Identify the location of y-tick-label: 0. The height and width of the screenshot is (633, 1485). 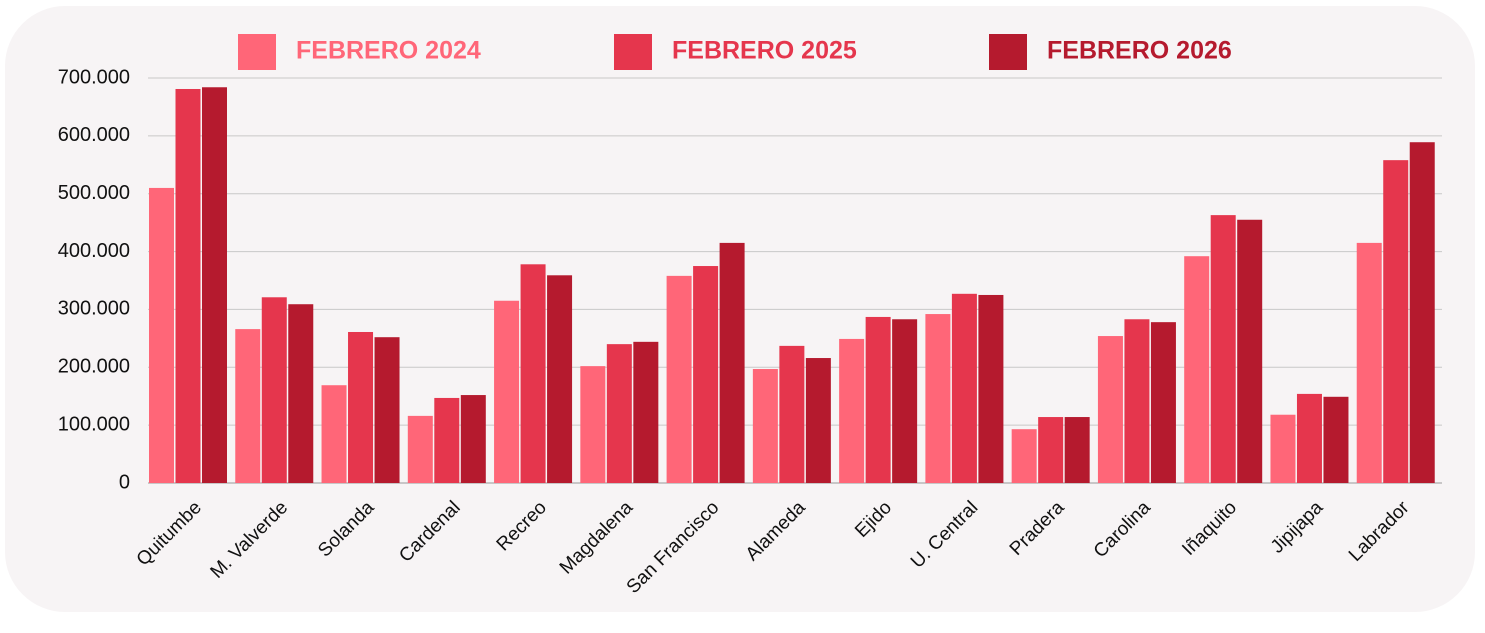
(124, 482).